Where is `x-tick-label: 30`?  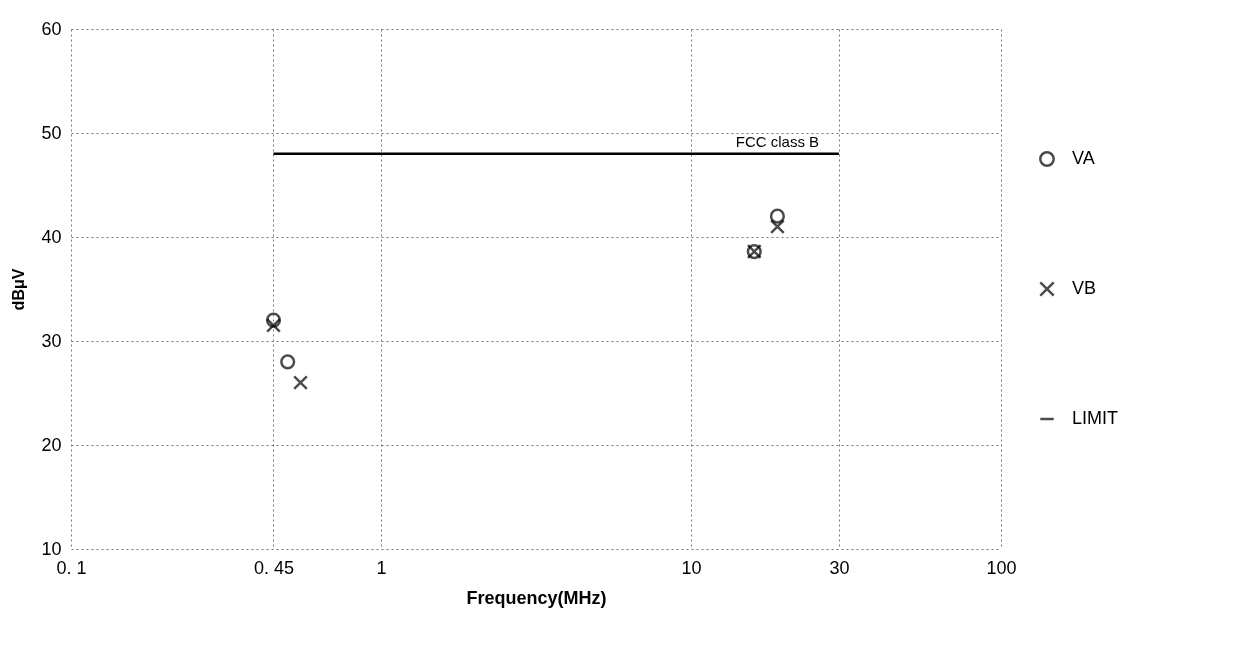 x-tick-label: 30 is located at coordinates (839, 567).